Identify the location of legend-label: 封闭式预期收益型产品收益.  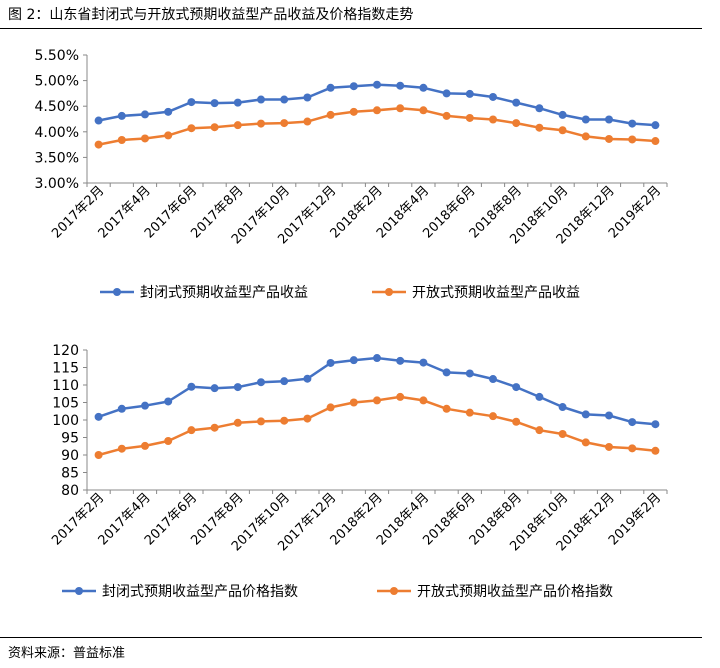
(224, 293).